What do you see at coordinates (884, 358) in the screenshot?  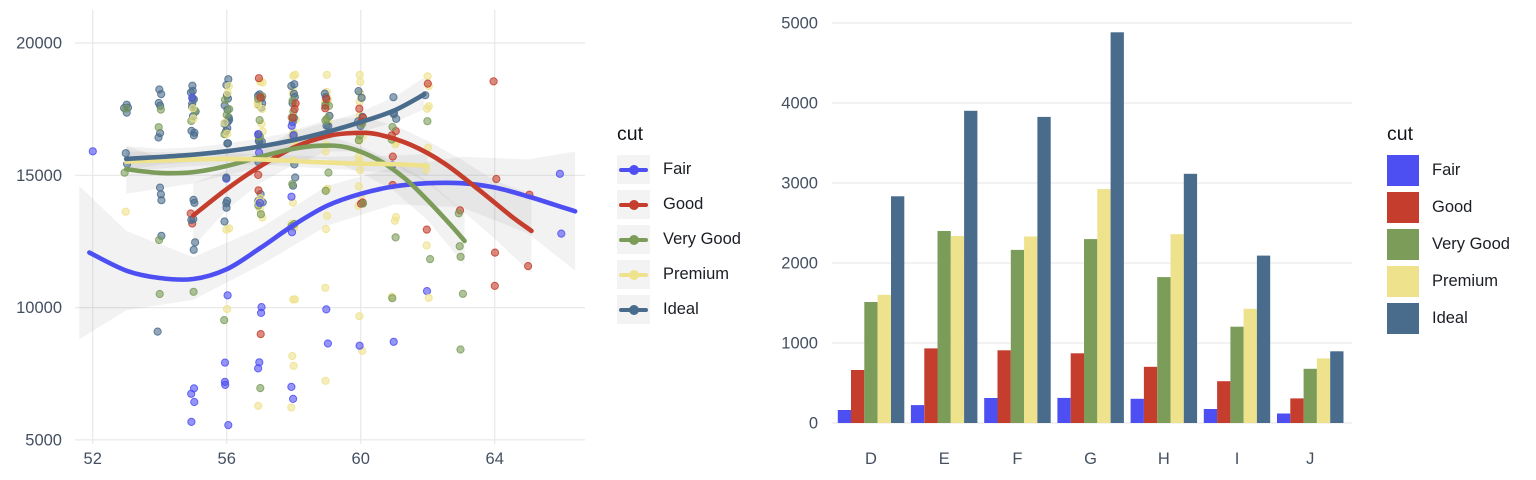 I see `bar-D-premium` at bounding box center [884, 358].